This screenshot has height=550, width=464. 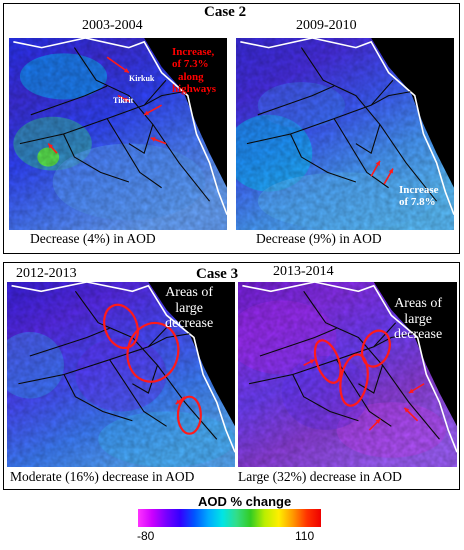 What do you see at coordinates (229, 518) in the screenshot?
I see `colorbar-gradient` at bounding box center [229, 518].